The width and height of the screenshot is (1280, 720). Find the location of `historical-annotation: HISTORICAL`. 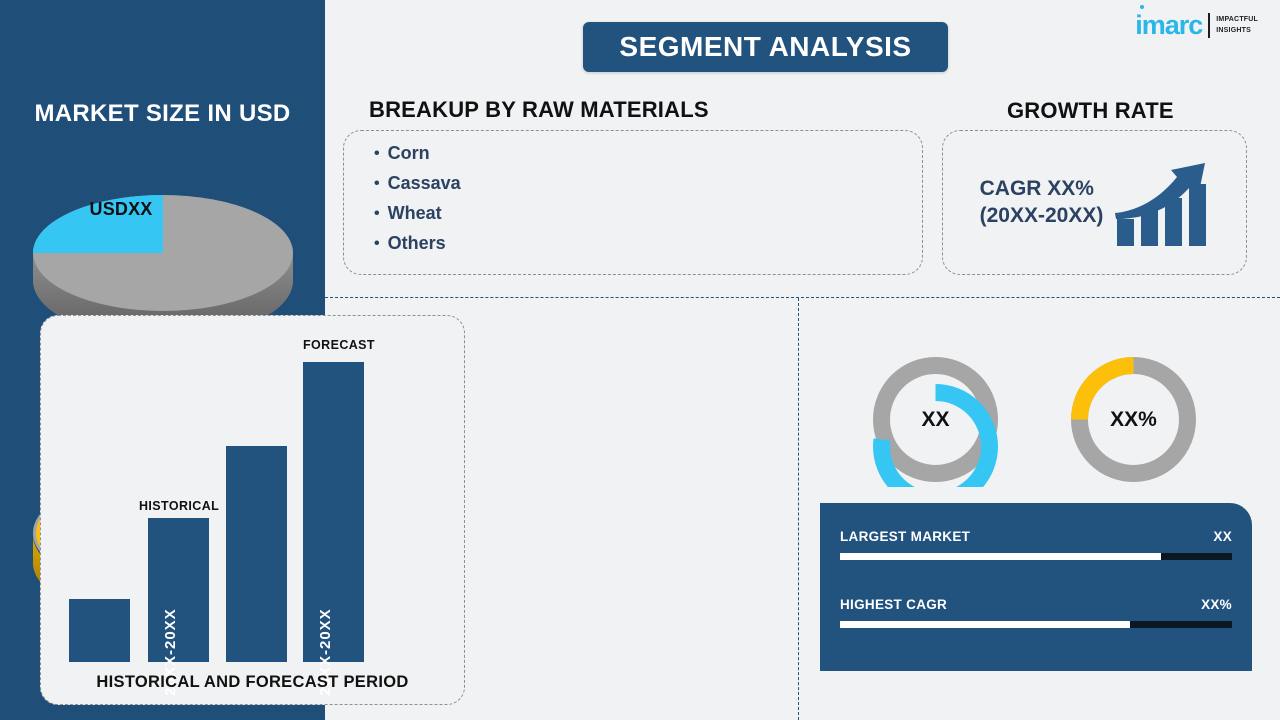

historical-annotation: HISTORICAL is located at coordinates (179, 506).